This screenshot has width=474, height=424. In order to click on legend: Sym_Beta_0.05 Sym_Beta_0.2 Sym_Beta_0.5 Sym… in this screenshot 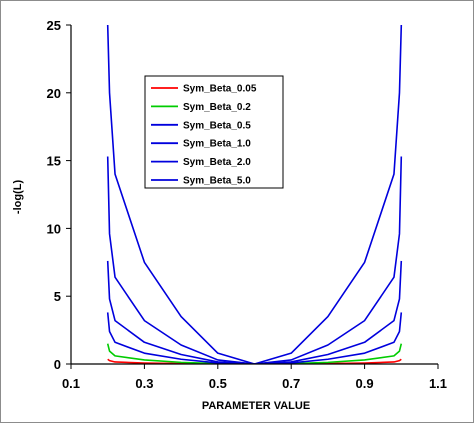, I will do `click(214, 132)`.